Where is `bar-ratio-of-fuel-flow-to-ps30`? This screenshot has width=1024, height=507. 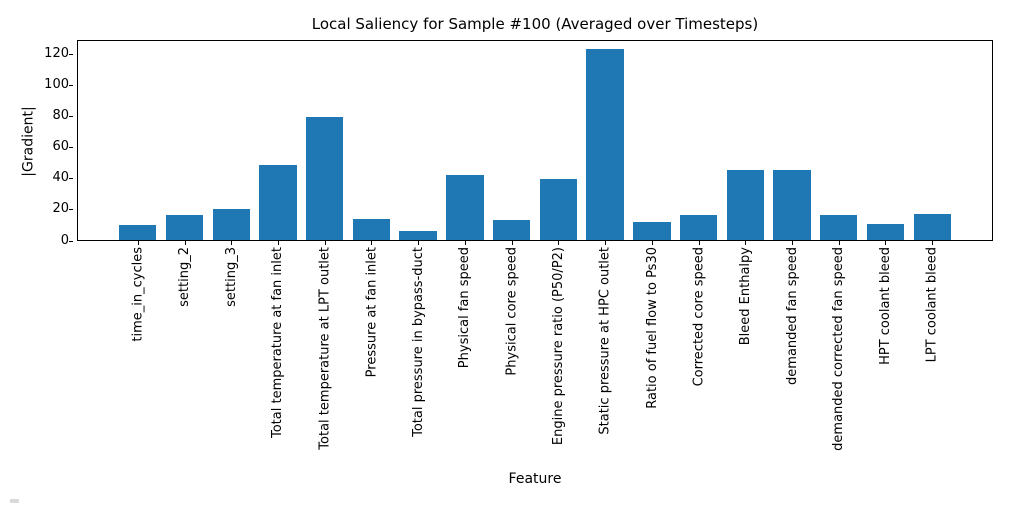
bar-ratio-of-fuel-flow-to-ps30 is located at coordinates (652, 231).